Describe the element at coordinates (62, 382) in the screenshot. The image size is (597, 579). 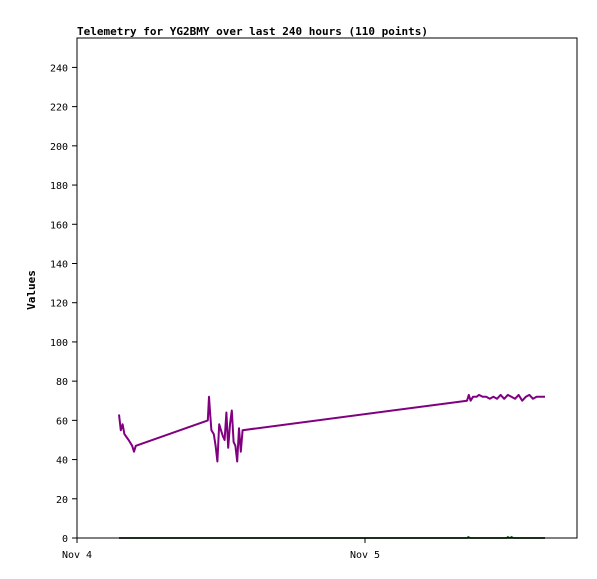
I see `y-tick-label: 80` at that location.